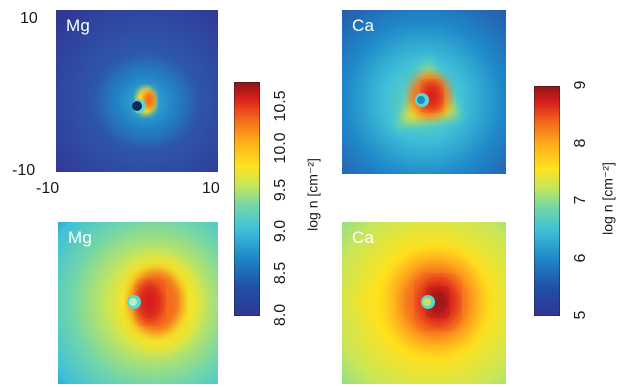  I want to click on colorbar-ca-tick: 8, so click(580, 142).